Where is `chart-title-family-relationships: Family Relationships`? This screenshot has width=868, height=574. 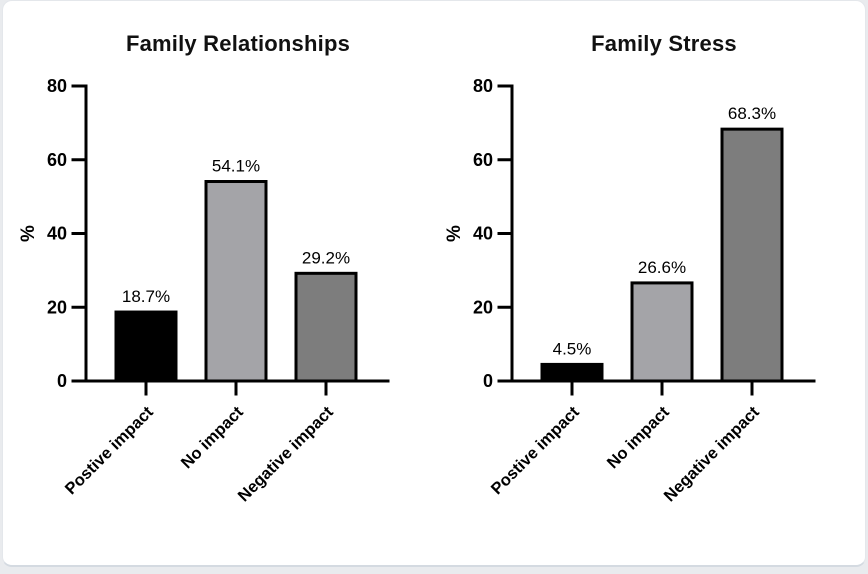 chart-title-family-relationships: Family Relationships is located at coordinates (238, 43).